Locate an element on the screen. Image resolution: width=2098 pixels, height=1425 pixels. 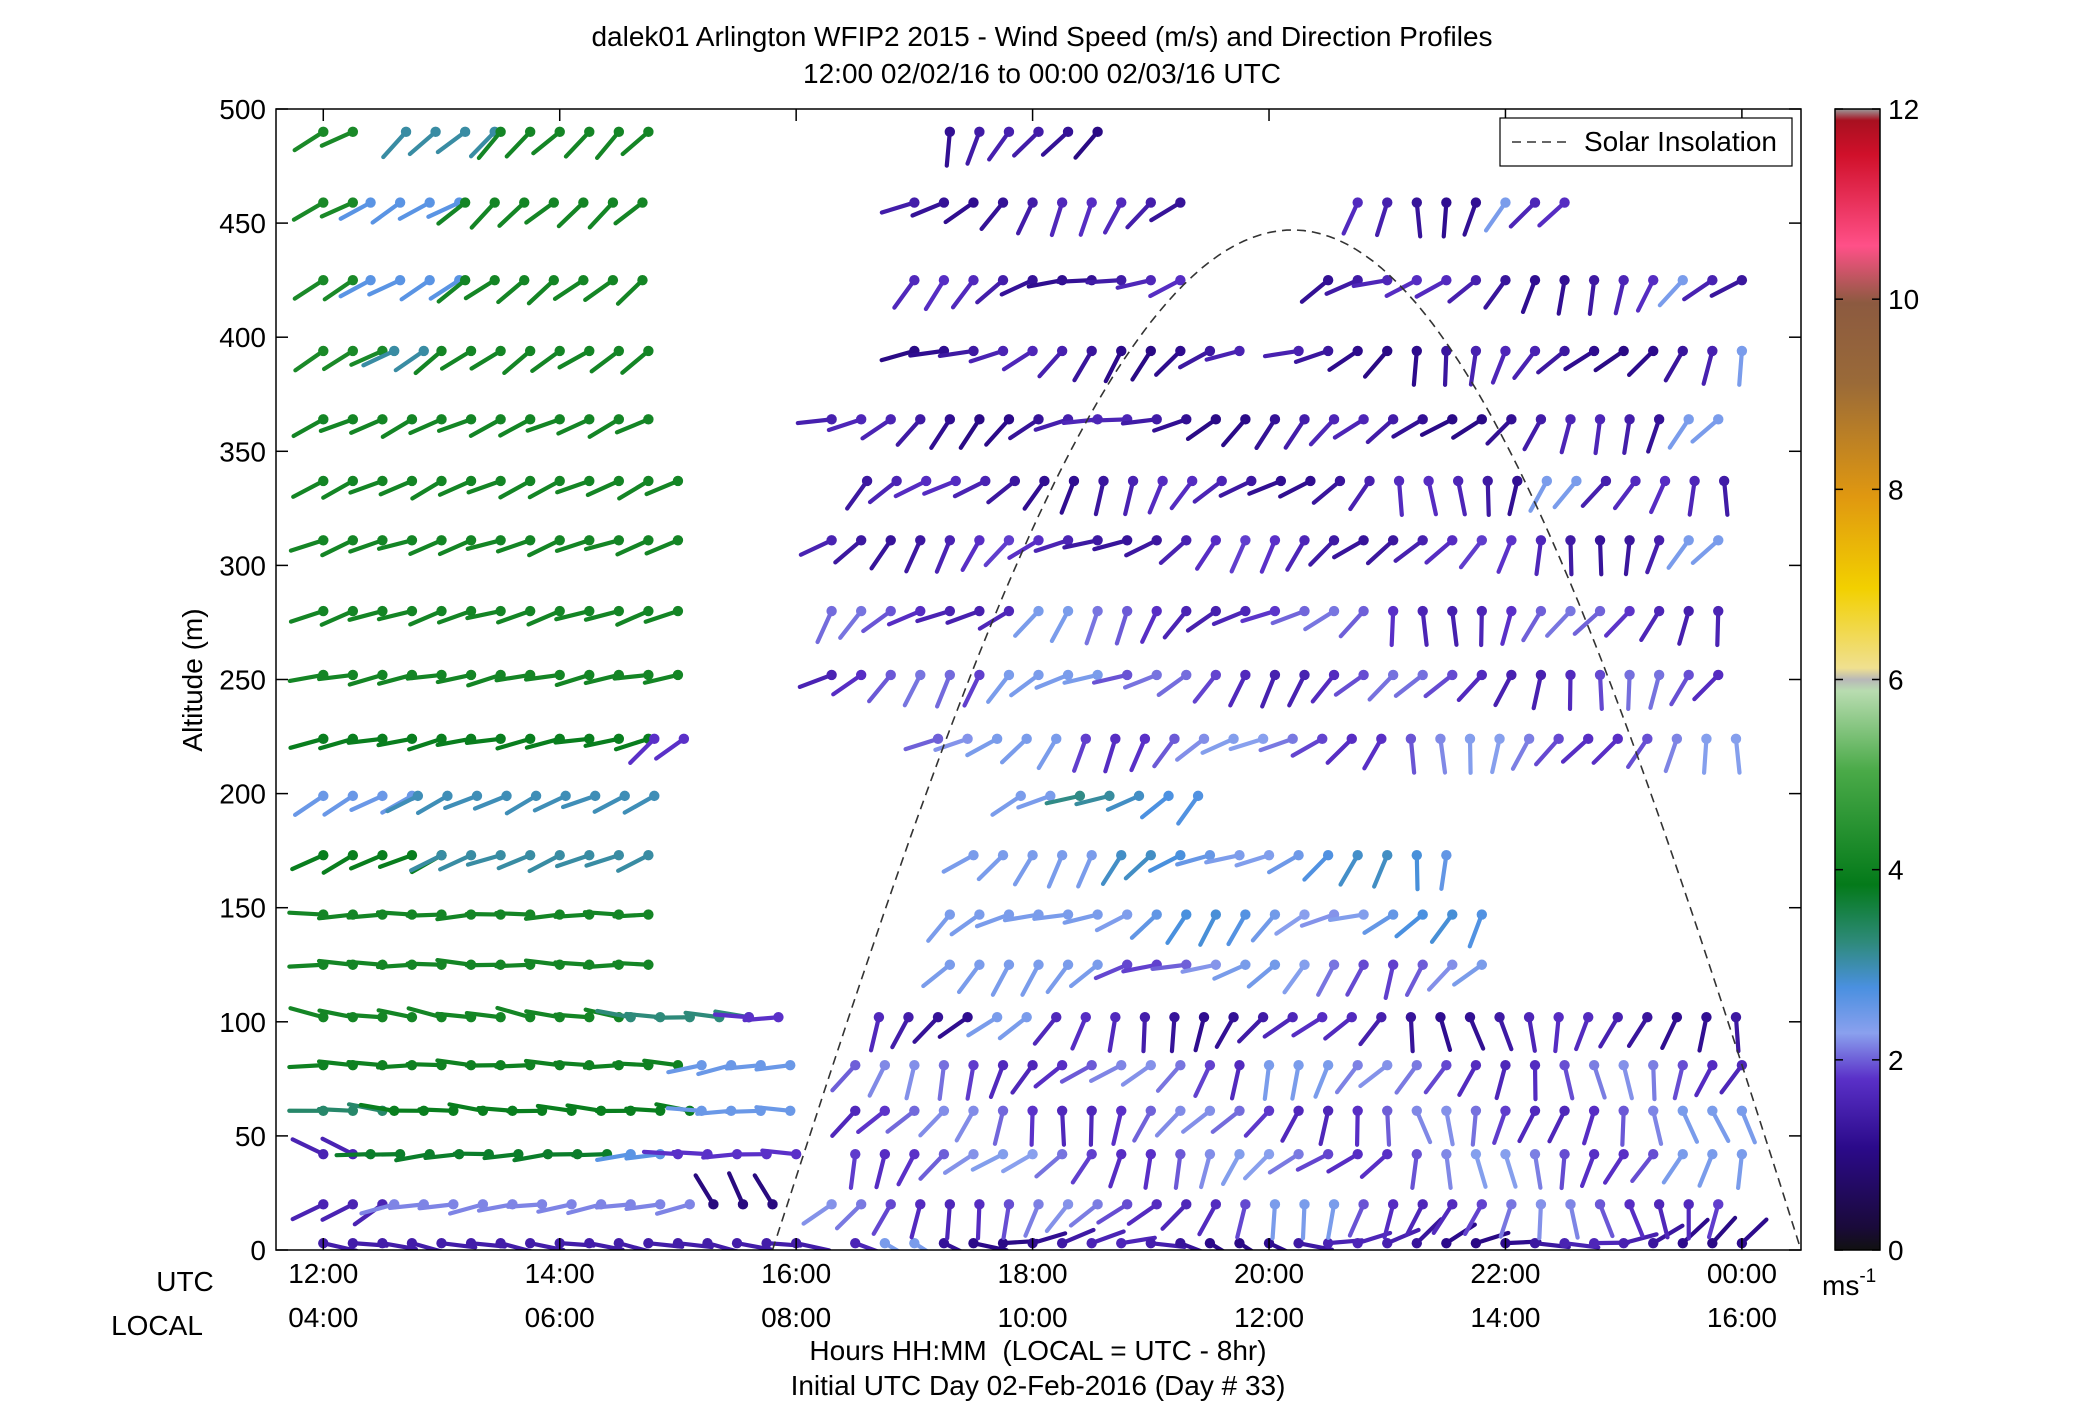
y-tick-label: 250 is located at coordinates (242, 680).